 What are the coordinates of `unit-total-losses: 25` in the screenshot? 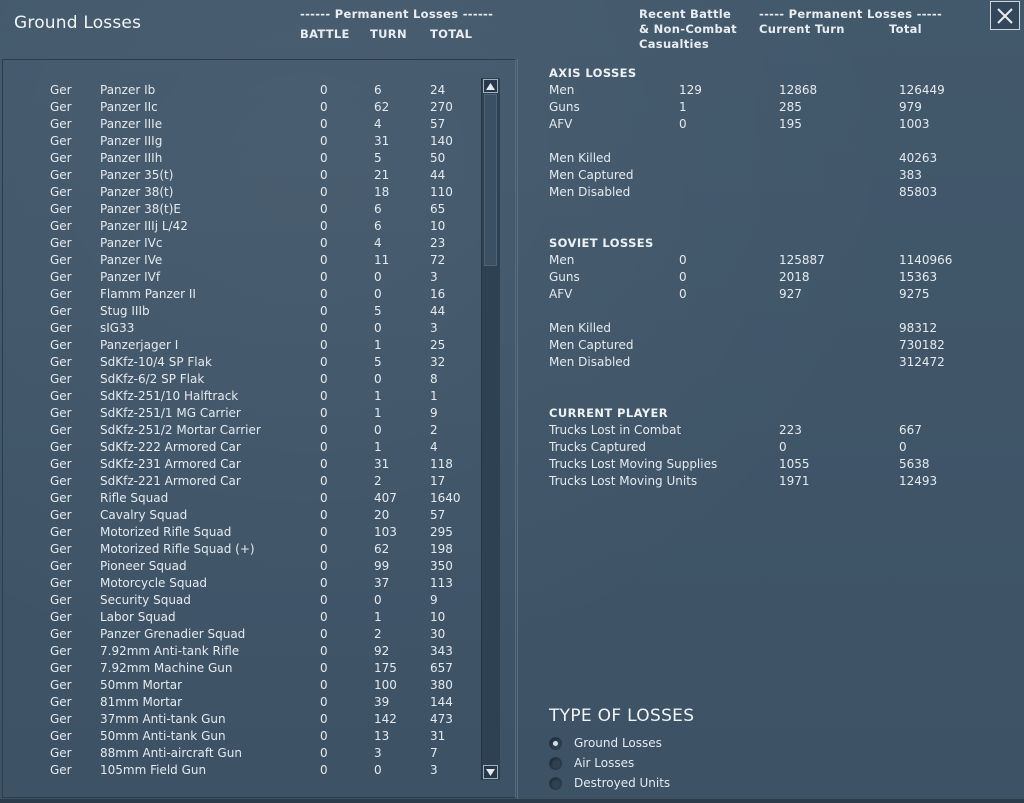 It's located at (438, 345).